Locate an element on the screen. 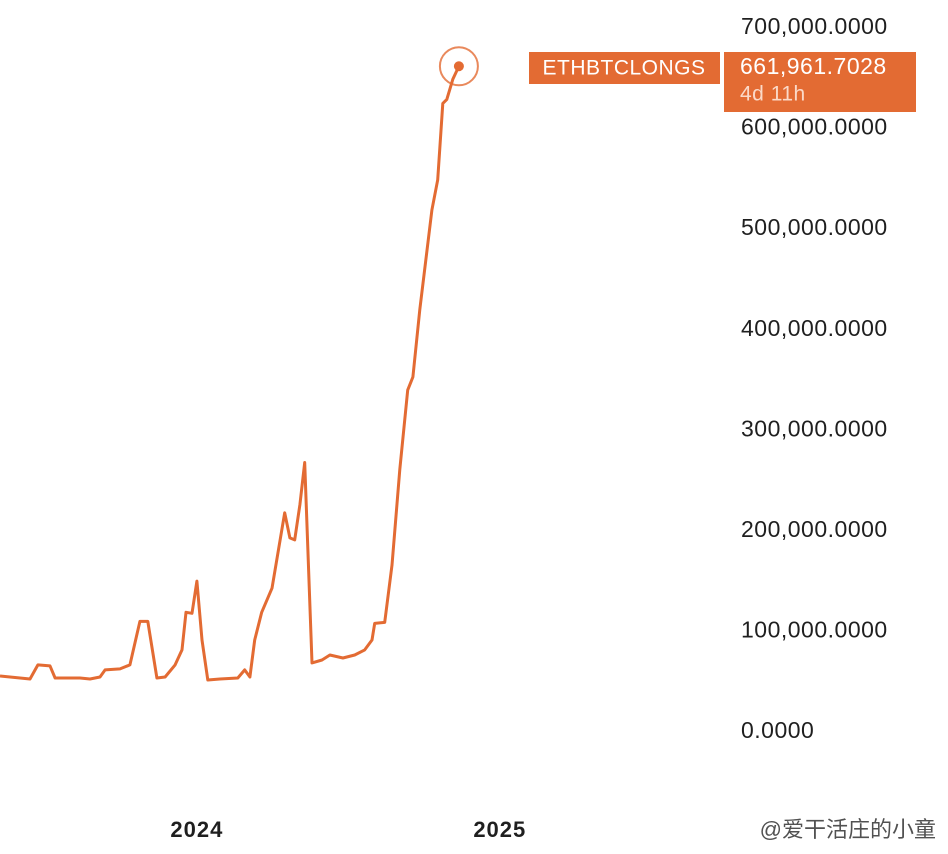 The height and width of the screenshot is (854, 948). y-tick-label: 700,000.0000 is located at coordinates (814, 26).